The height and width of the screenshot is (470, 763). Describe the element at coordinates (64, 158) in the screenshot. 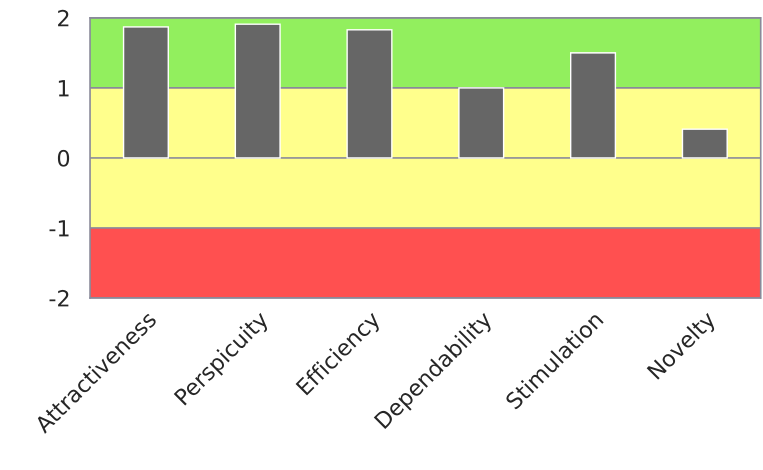

I see `y-tick-label: 0` at that location.